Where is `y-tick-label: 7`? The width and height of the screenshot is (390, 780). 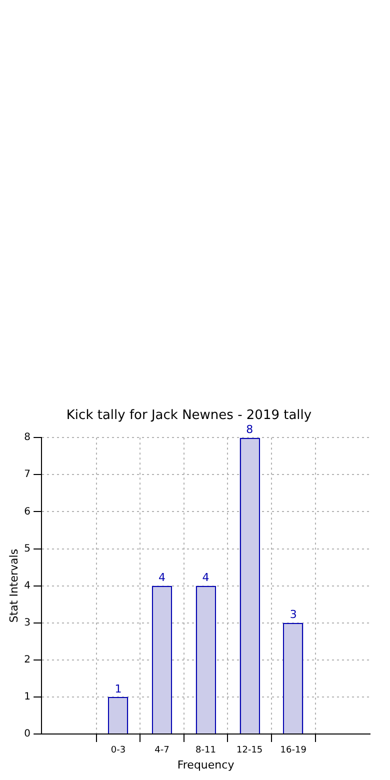
y-tick-label: 7 is located at coordinates (27, 474).